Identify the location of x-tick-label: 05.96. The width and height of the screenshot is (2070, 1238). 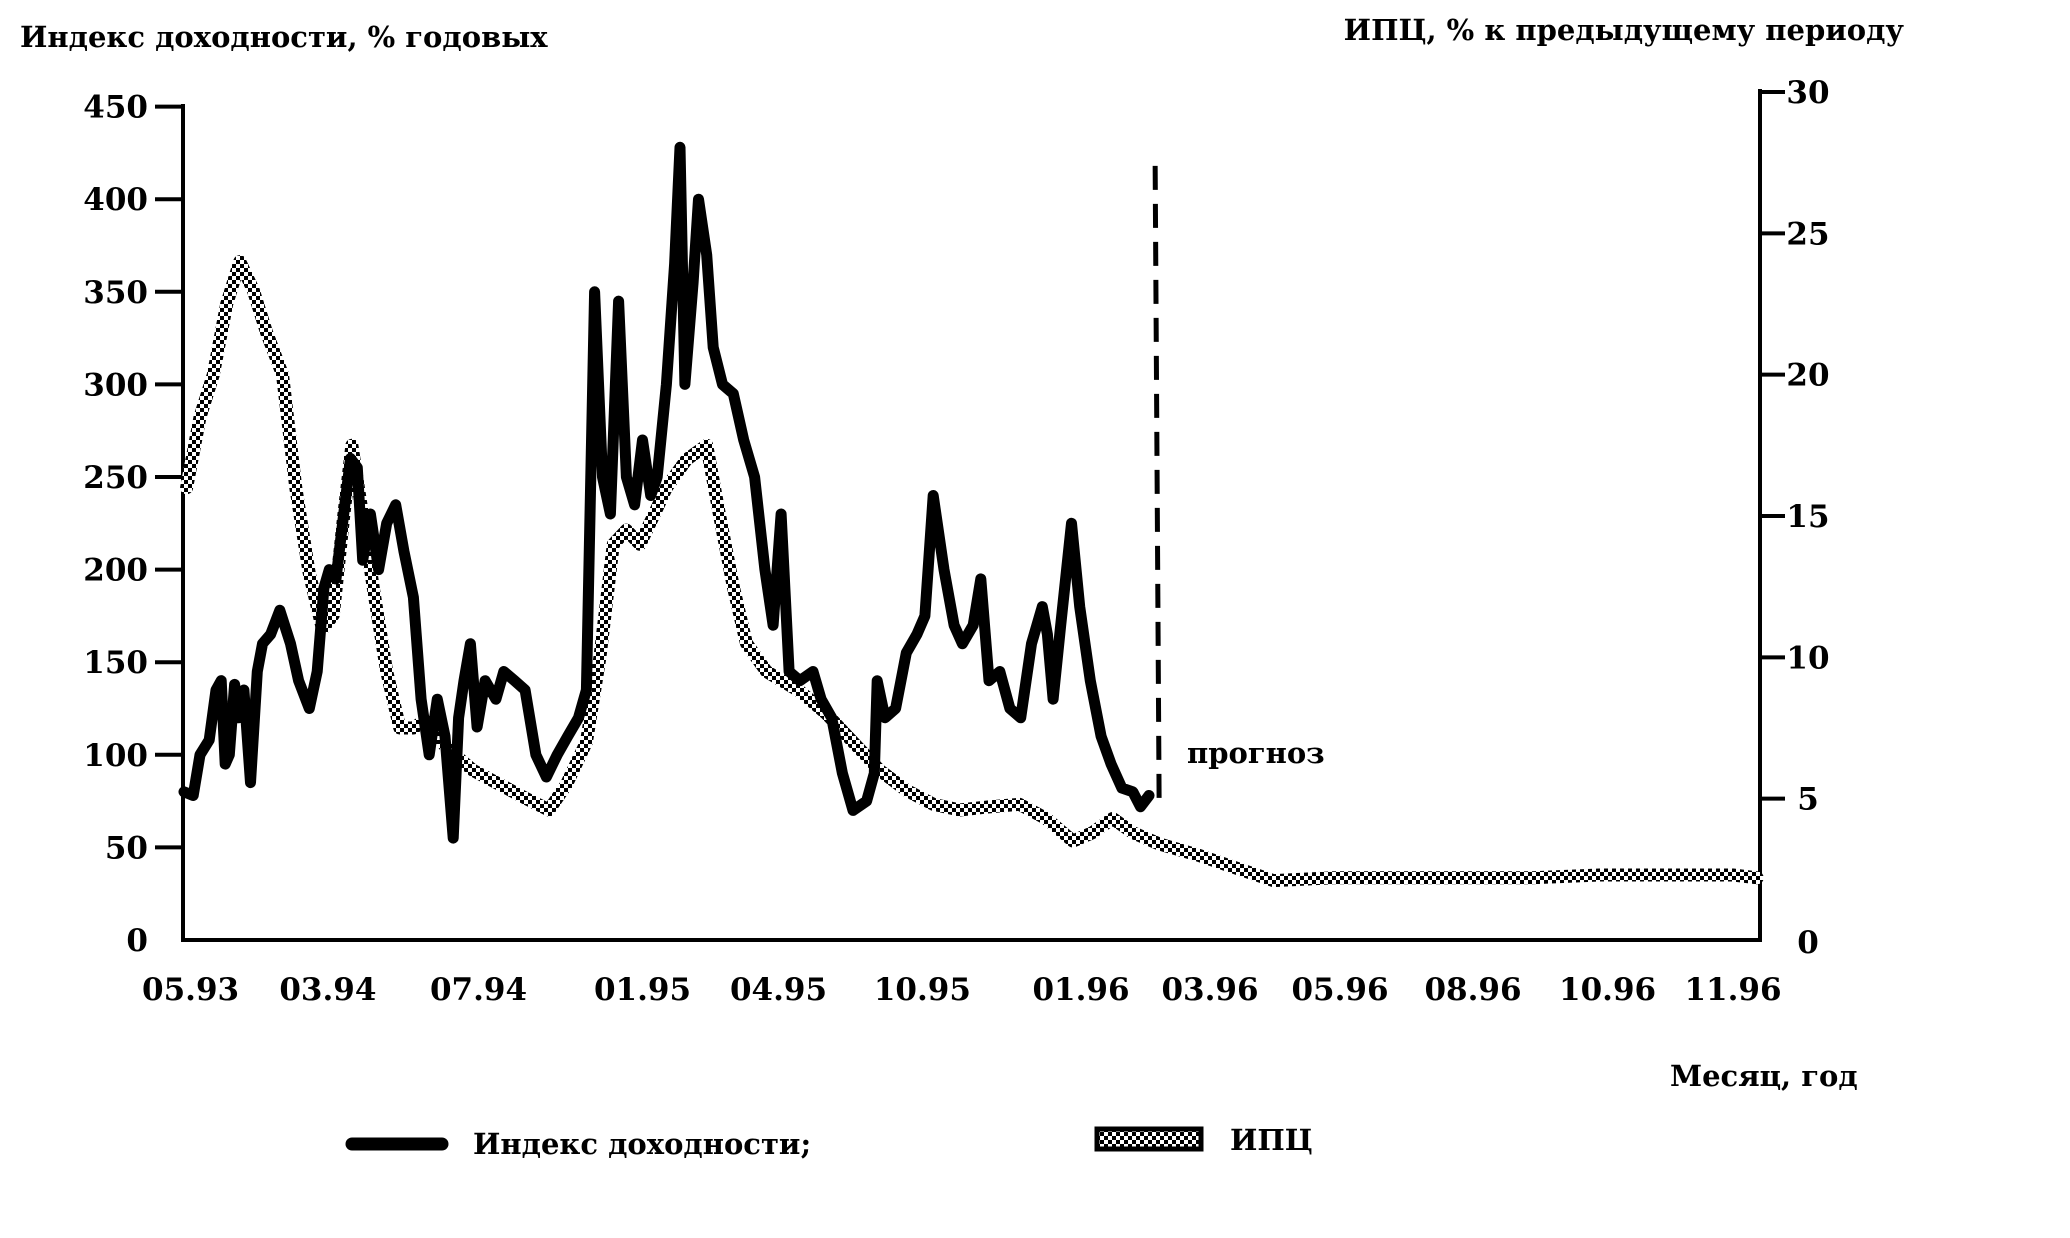
(1339, 990).